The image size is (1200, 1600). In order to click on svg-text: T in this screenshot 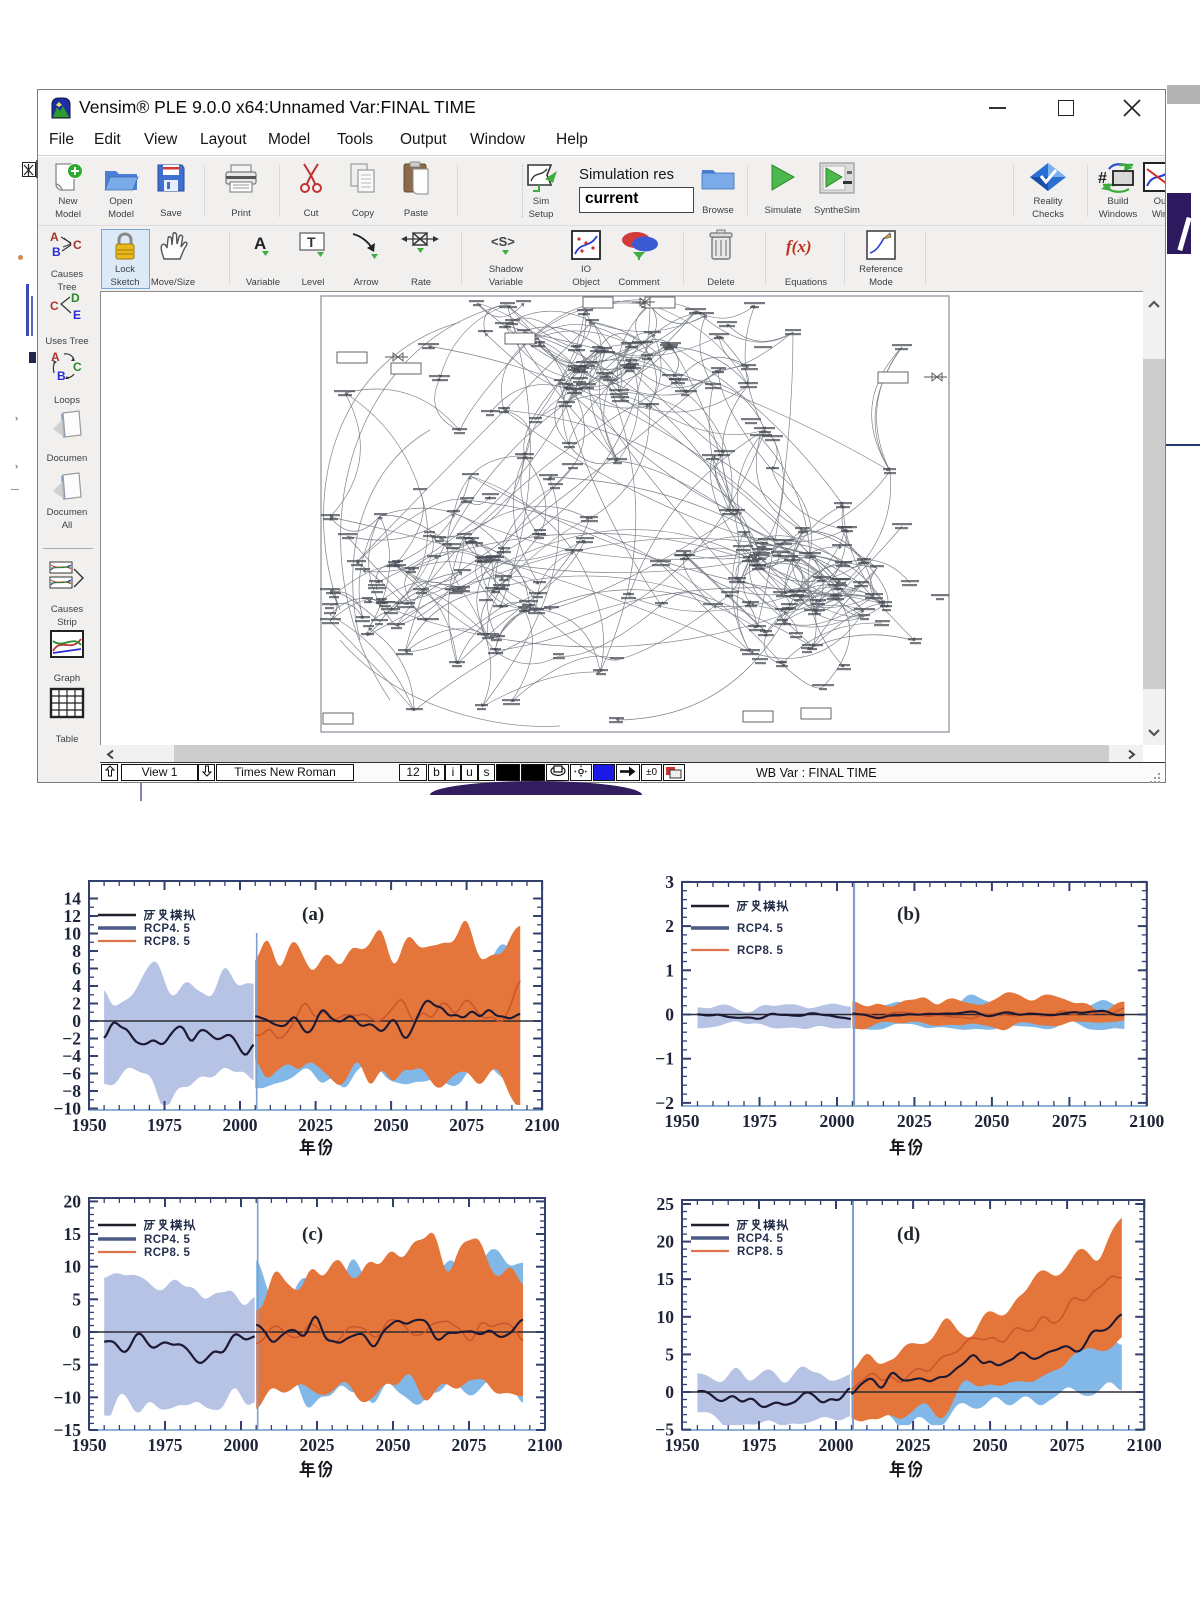, I will do `click(311, 242)`.